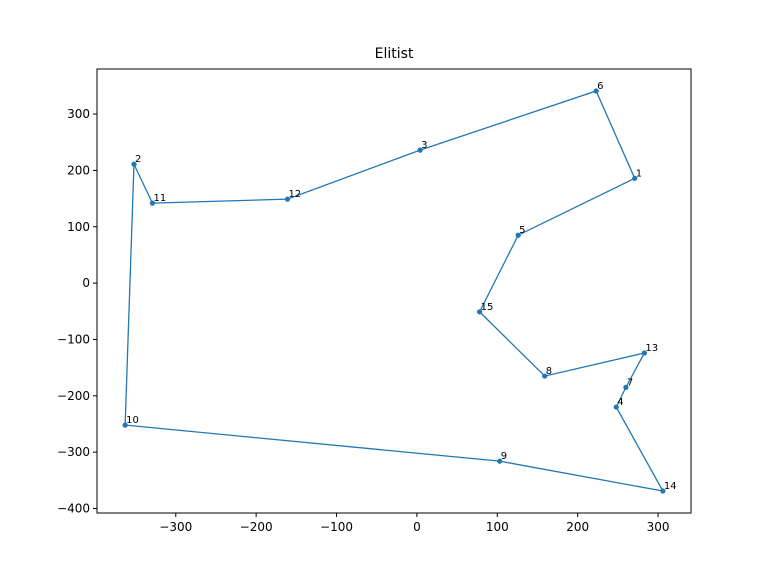 This screenshot has height=576, width=768. Describe the element at coordinates (549, 371) in the screenshot. I see `point-label: 8` at that location.